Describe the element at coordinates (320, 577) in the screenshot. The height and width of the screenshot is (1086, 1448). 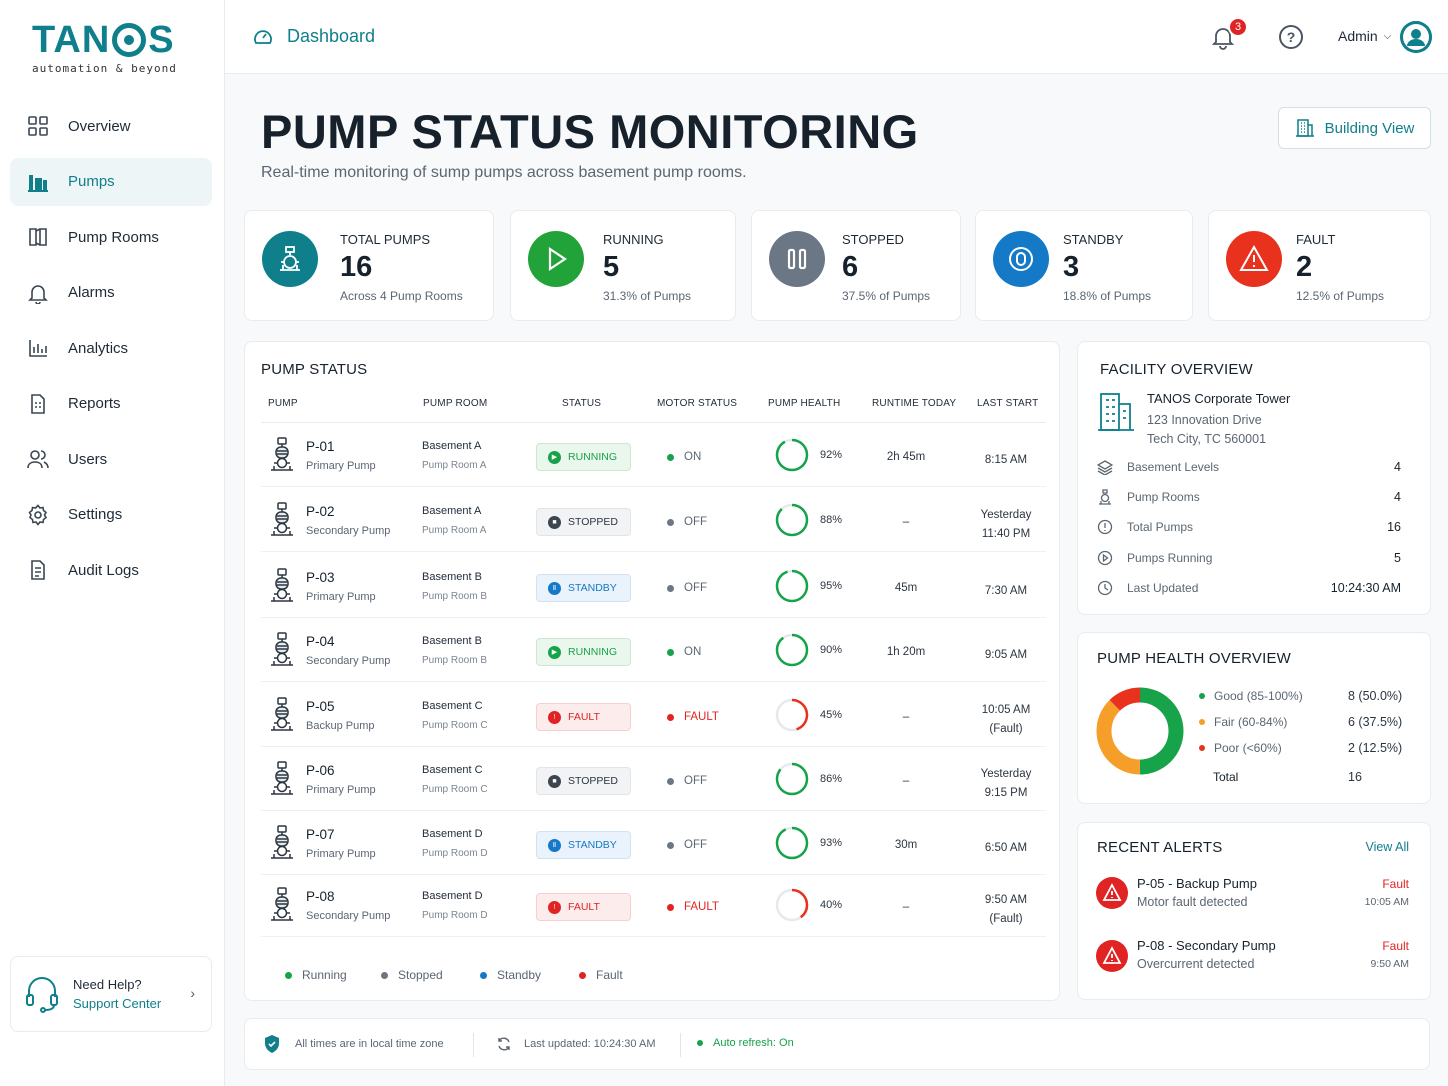
I see `pump-id: P-03` at that location.